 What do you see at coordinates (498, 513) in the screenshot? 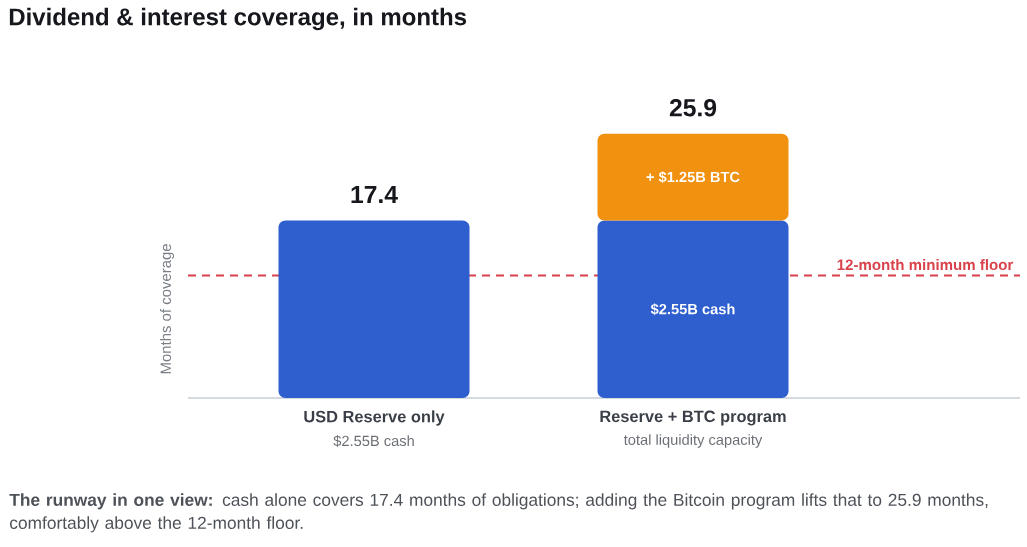
I see `text: The runway in one view: cash alone covers 17.4 months of obligations; adding the Bitcoin program lifts that to 25.9 months, comfortably above the 12-month floor.` at bounding box center [498, 513].